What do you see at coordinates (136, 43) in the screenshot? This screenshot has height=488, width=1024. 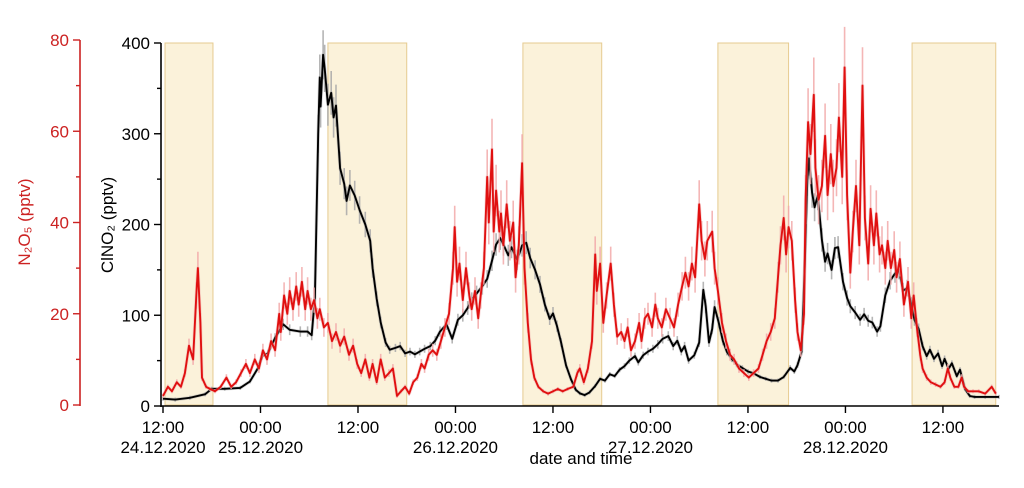 I see `clno2-tick-label: 400` at bounding box center [136, 43].